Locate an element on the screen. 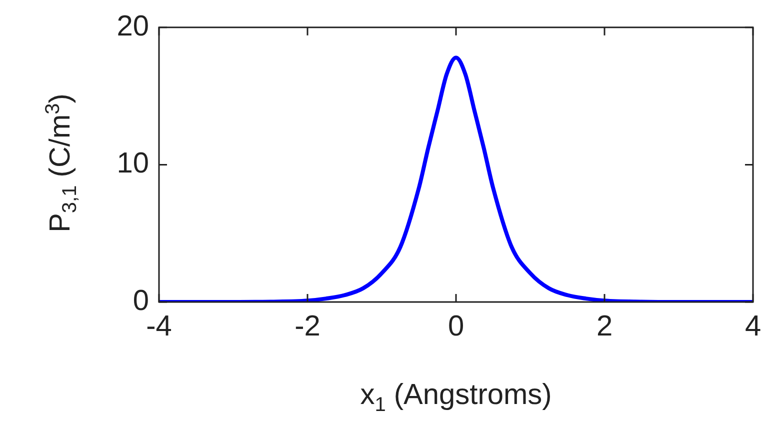  y-tick-label: 20 is located at coordinates (132, 26).